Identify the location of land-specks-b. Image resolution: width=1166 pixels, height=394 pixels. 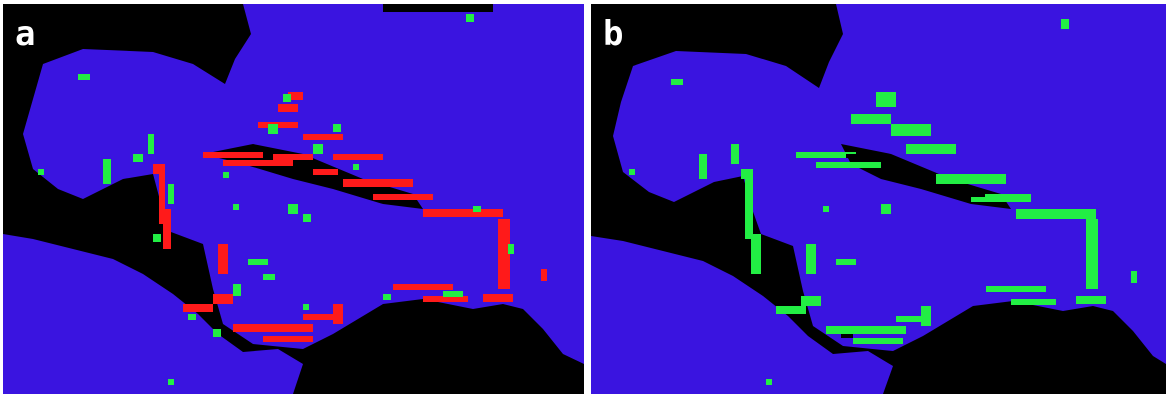
(913, 246).